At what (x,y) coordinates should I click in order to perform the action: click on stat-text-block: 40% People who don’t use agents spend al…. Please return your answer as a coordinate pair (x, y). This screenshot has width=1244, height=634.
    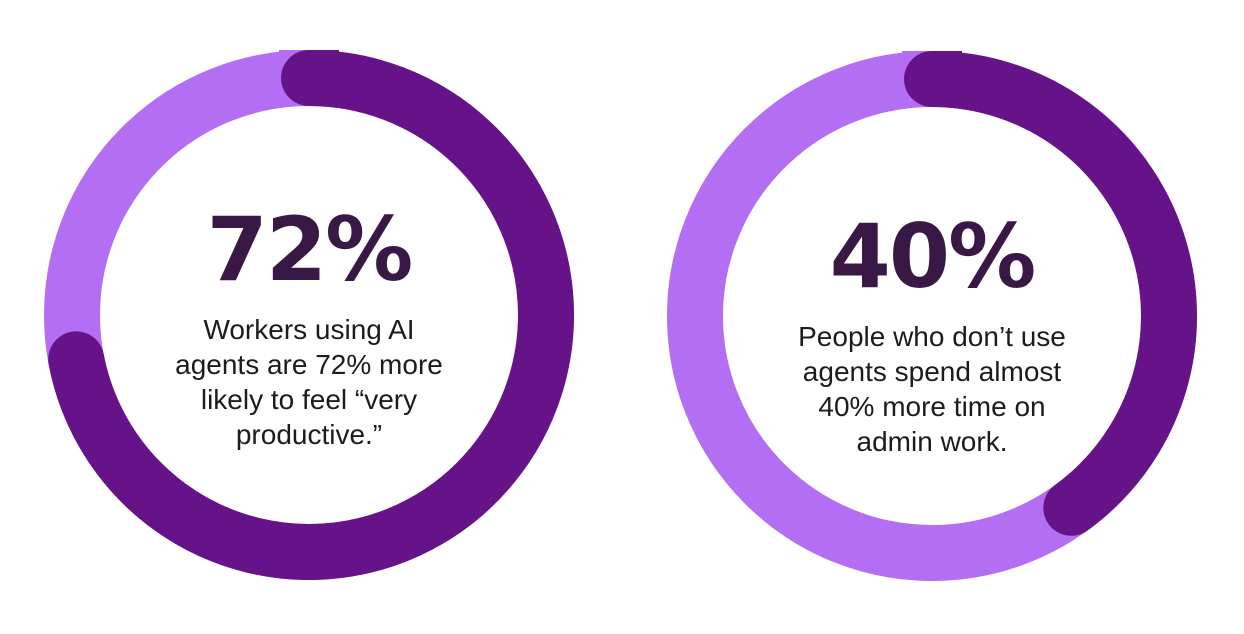
    Looking at the image, I should click on (932, 334).